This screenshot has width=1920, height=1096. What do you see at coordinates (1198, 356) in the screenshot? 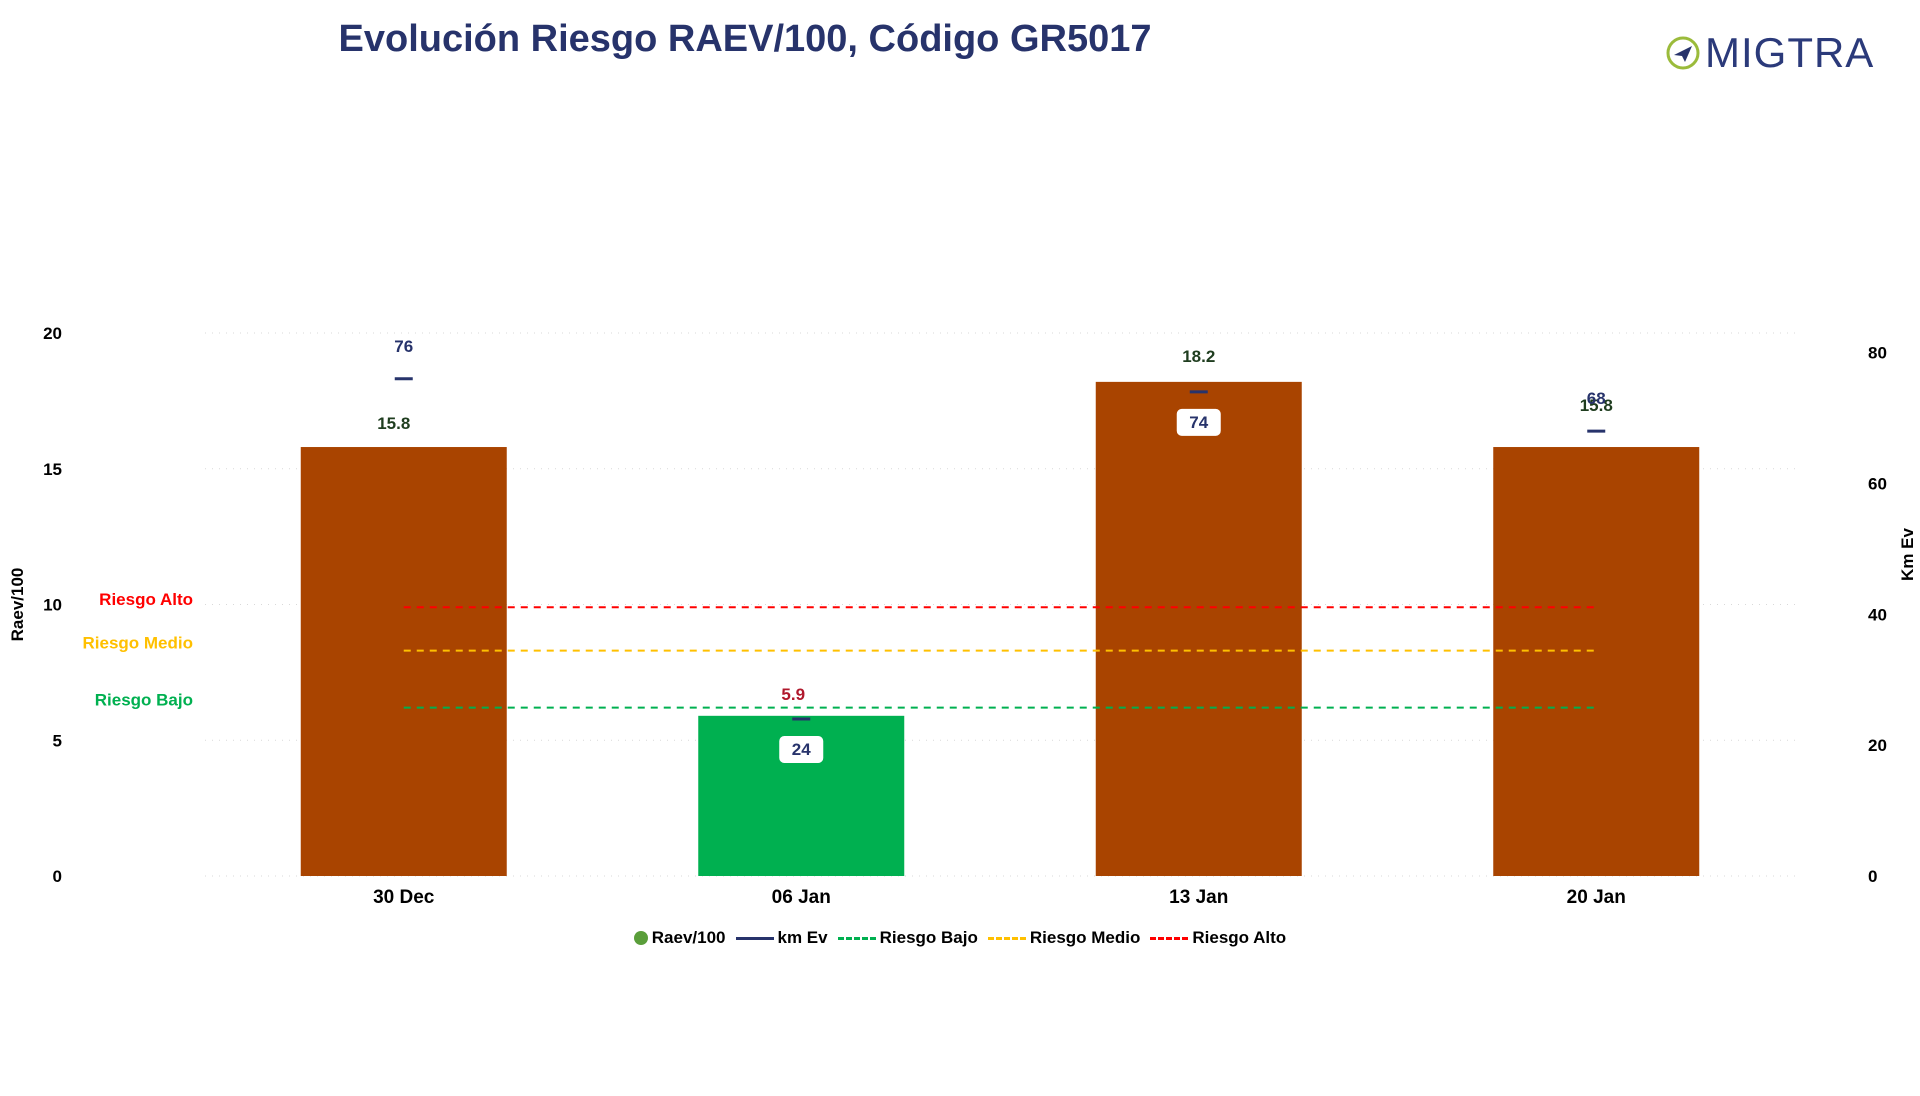
I see `bar-value-label: 18.2` at bounding box center [1198, 356].